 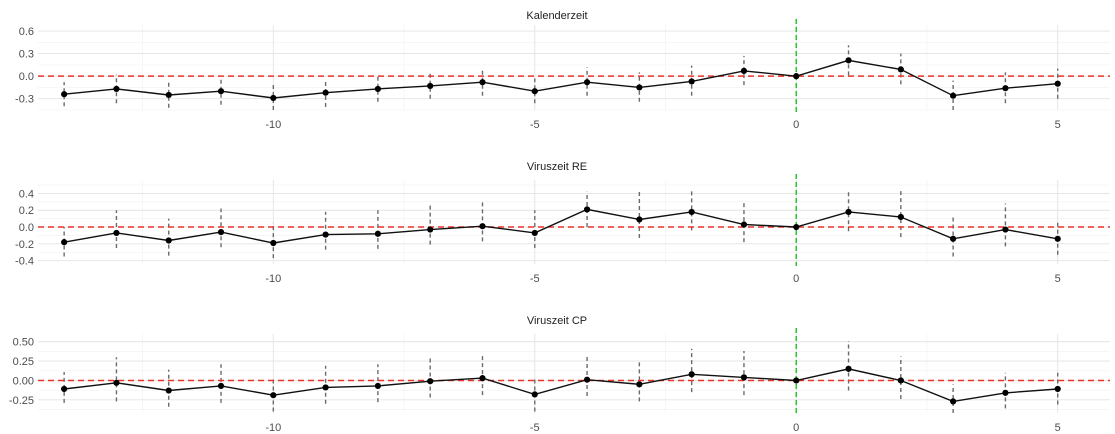 I want to click on y-tick-label: 0.6, so click(x=26, y=32).